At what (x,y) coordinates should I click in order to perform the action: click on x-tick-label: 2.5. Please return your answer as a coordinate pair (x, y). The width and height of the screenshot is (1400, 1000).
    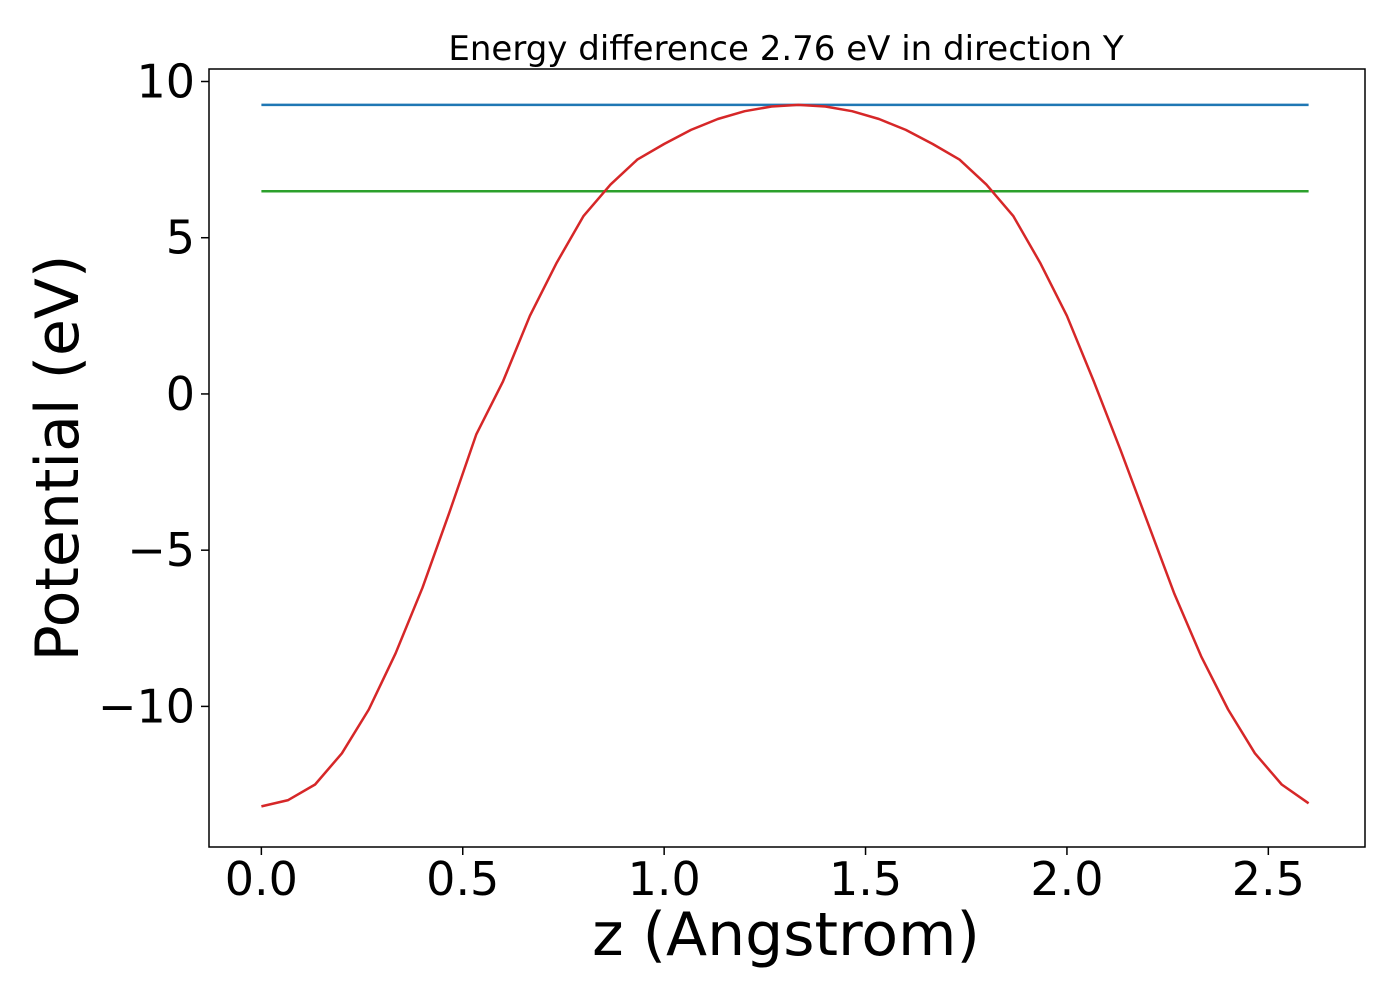
    Looking at the image, I should click on (1268, 879).